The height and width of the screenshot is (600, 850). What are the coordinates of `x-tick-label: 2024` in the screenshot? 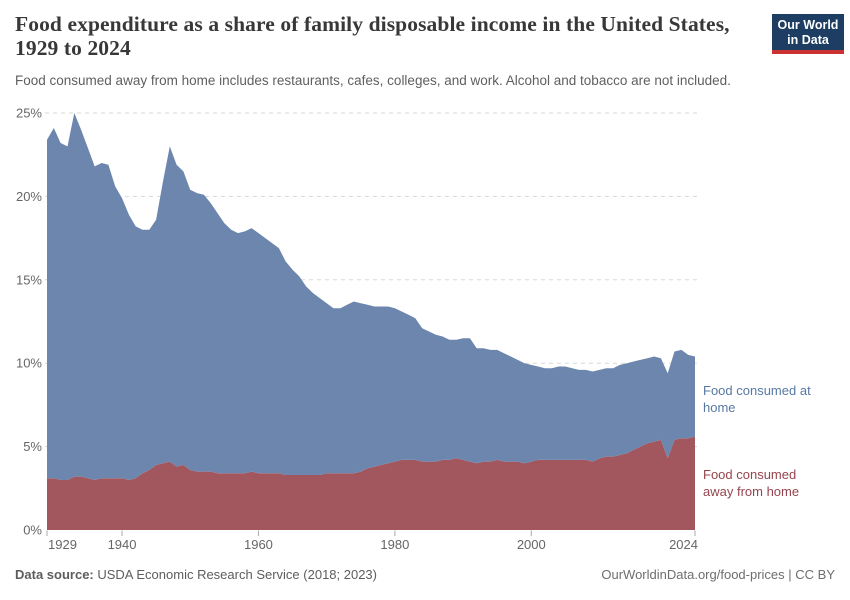 It's located at (683, 544).